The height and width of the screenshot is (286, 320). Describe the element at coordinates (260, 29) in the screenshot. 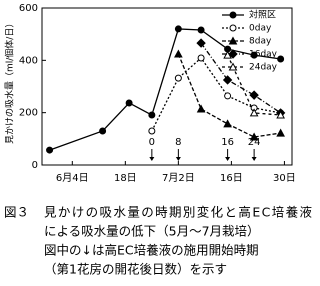

I see `legend-label: 0day` at that location.